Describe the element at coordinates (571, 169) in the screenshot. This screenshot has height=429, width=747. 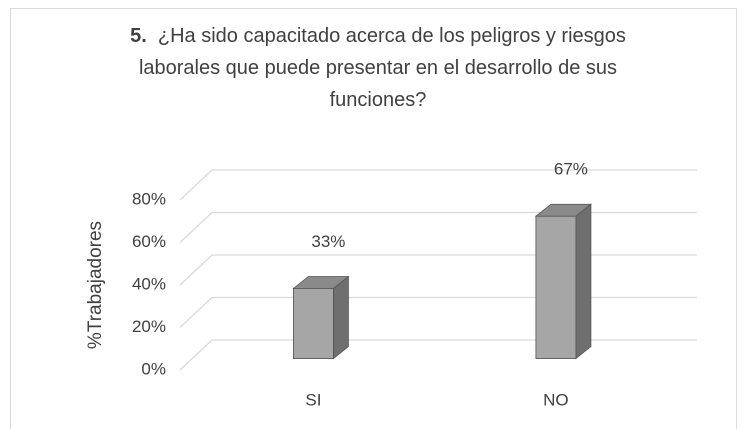
I see `data-label: 67%` at that location.